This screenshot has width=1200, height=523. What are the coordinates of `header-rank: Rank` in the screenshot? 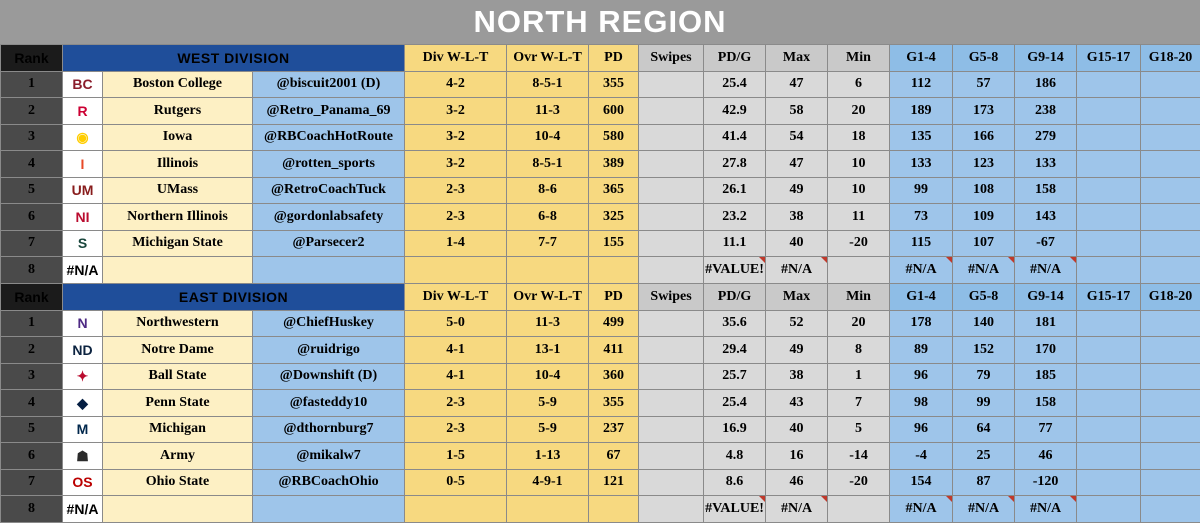 It's located at (32, 297).